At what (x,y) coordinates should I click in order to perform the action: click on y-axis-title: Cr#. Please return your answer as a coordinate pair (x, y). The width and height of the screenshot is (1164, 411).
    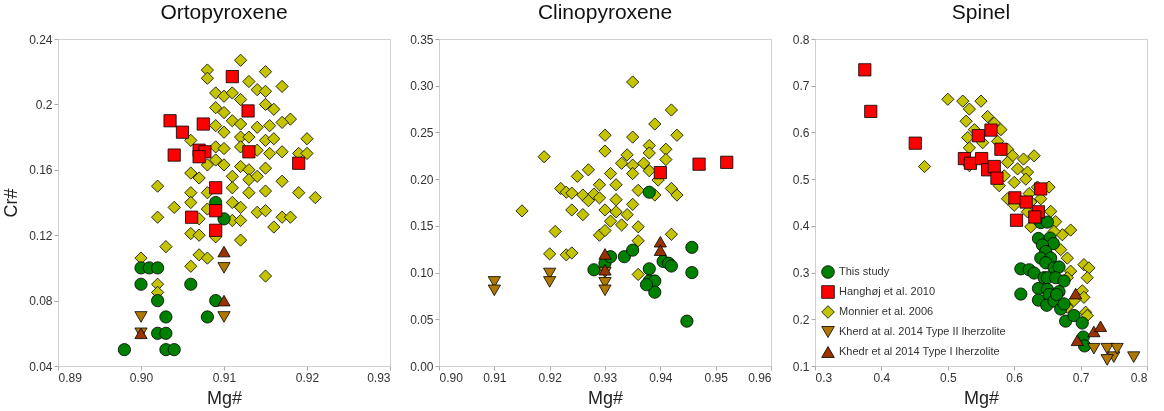
    Looking at the image, I should click on (11, 203).